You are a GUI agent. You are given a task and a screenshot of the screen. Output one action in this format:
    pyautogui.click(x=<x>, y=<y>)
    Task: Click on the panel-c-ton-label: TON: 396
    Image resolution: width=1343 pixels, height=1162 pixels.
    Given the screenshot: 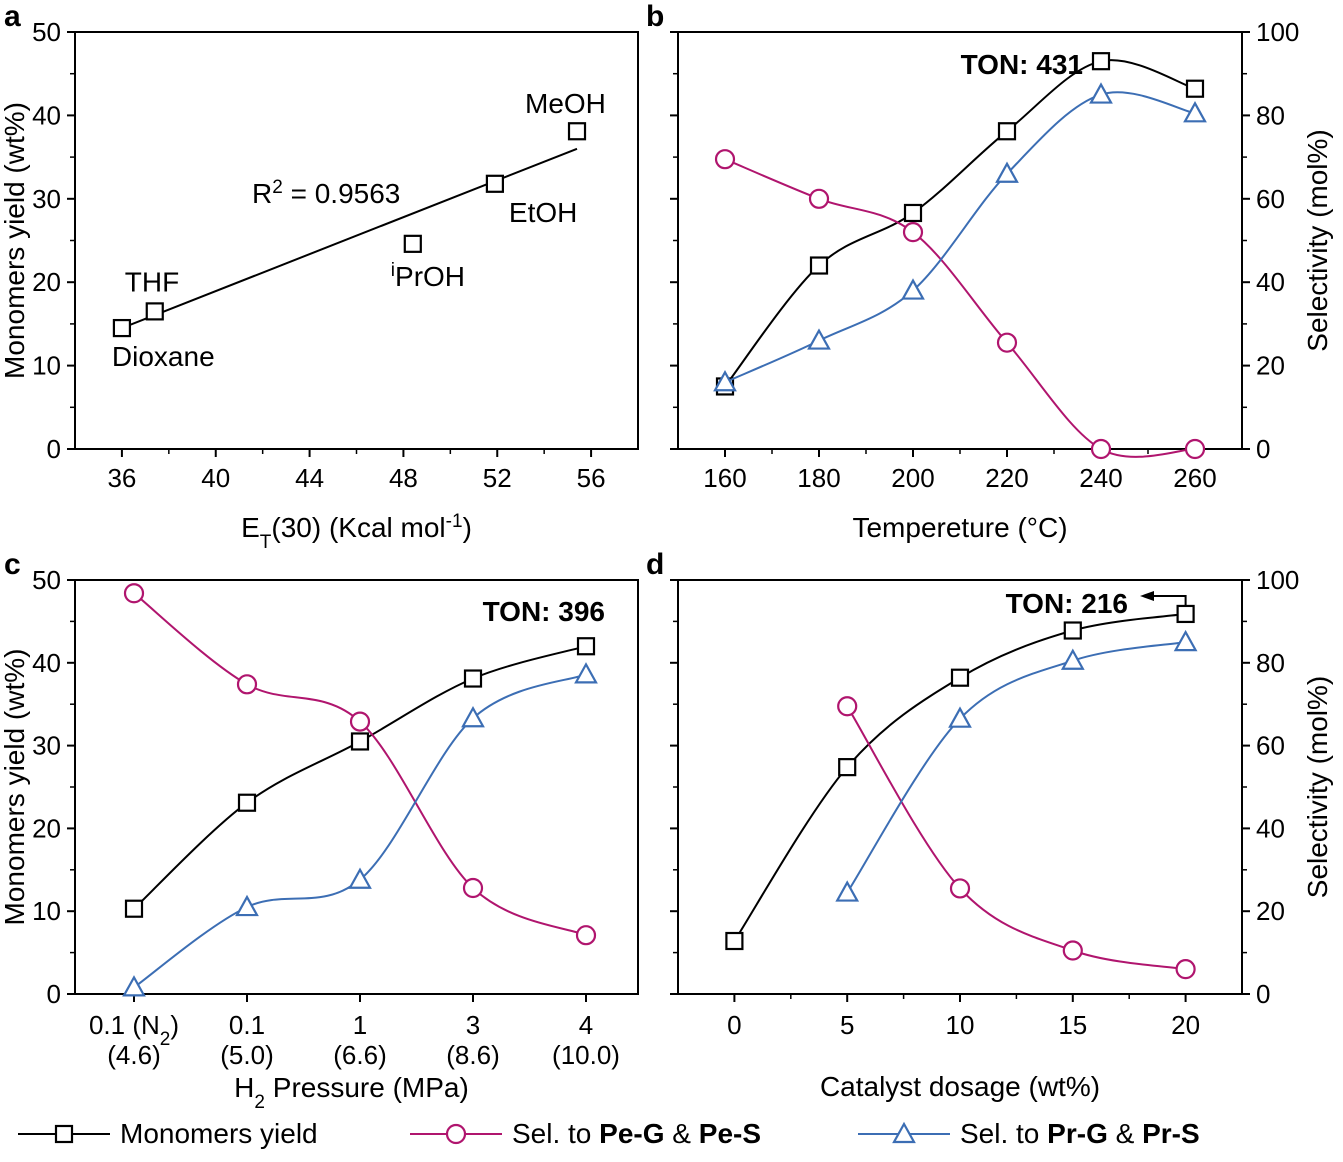 What is the action you would take?
    pyautogui.click(x=544, y=611)
    